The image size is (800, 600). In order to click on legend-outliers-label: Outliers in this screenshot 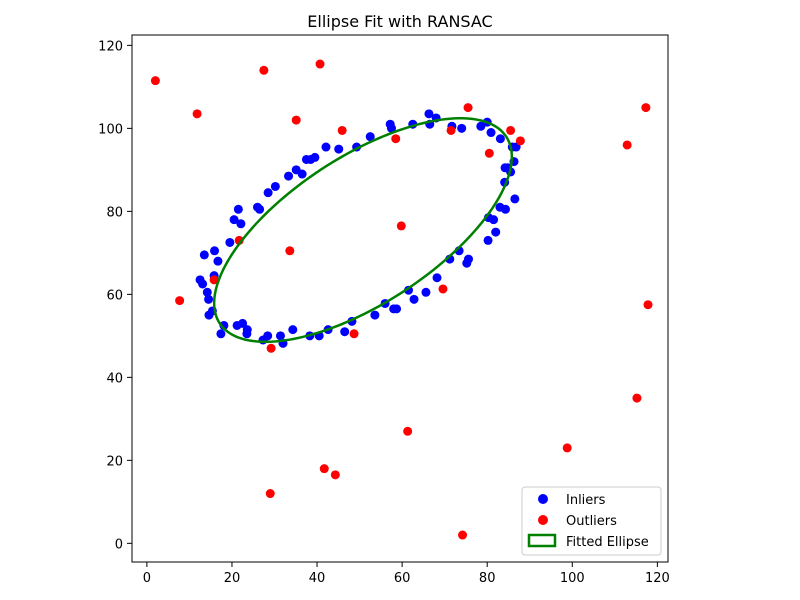, I will do `click(591, 521)`.